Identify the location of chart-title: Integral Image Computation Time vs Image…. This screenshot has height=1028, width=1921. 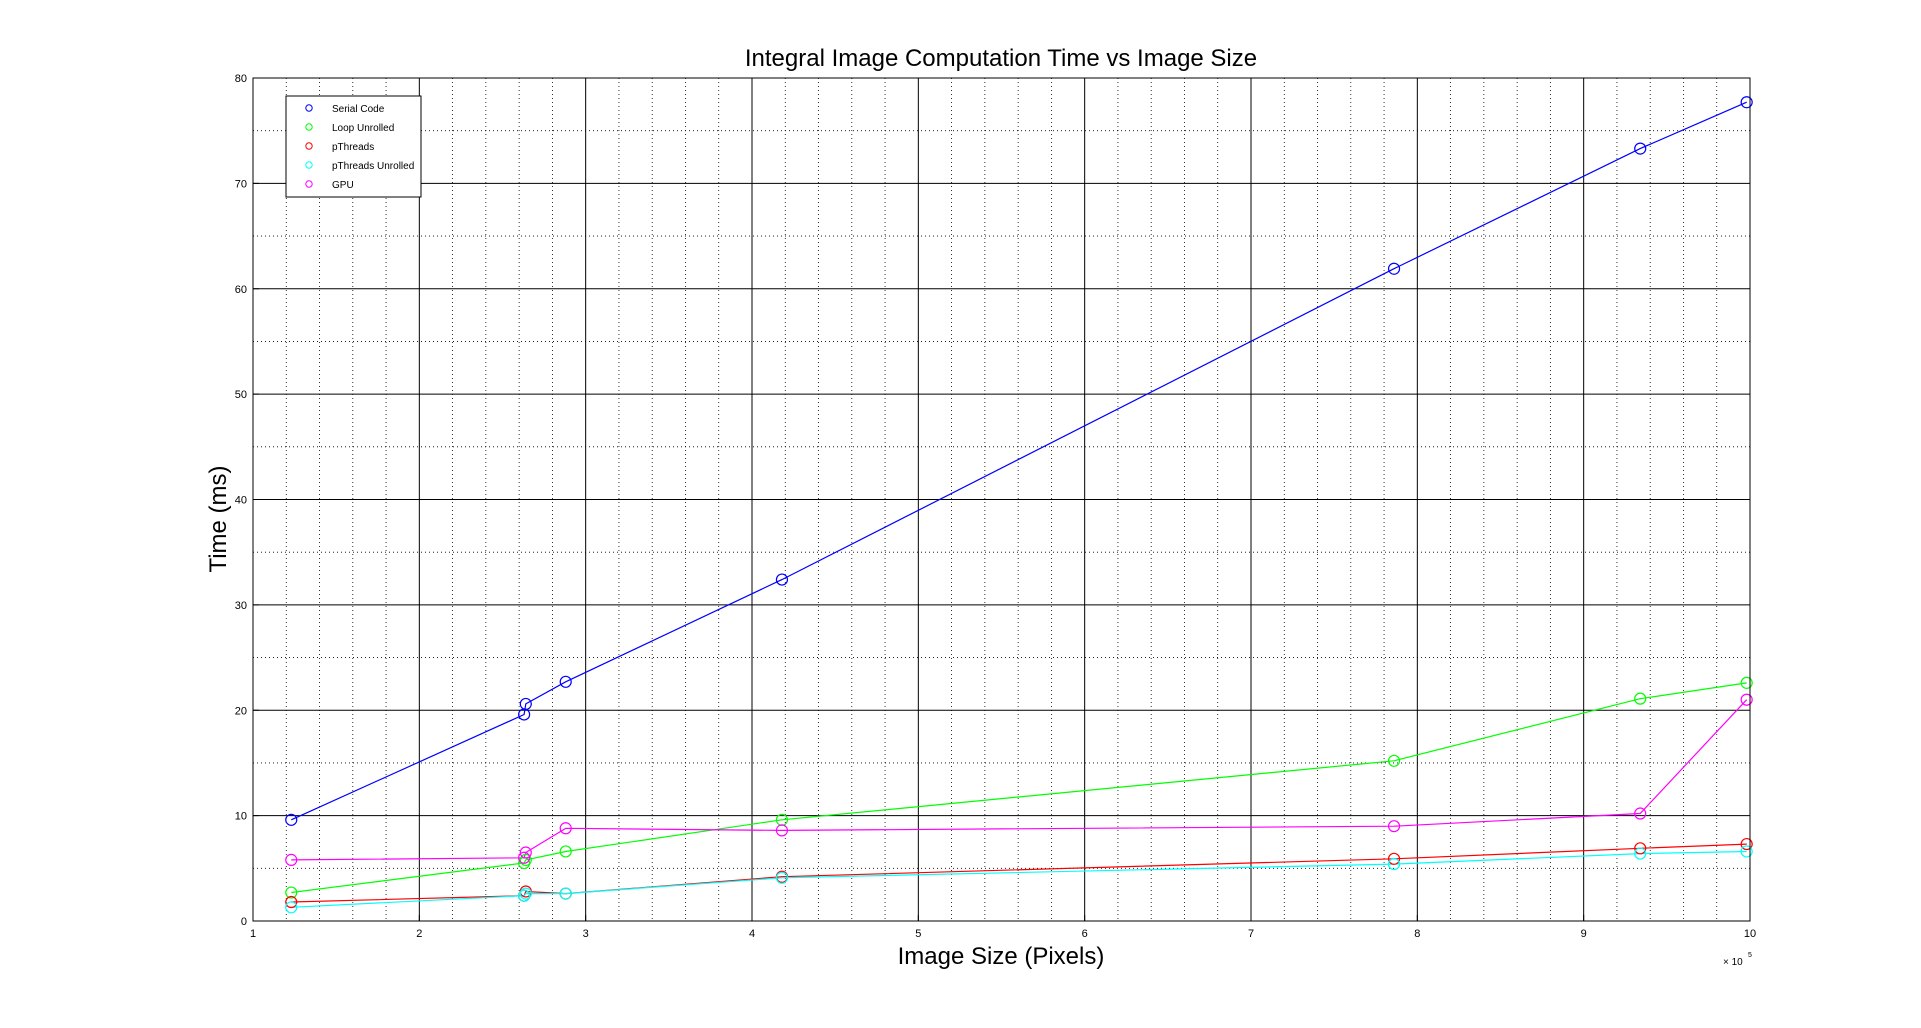
(1001, 58).